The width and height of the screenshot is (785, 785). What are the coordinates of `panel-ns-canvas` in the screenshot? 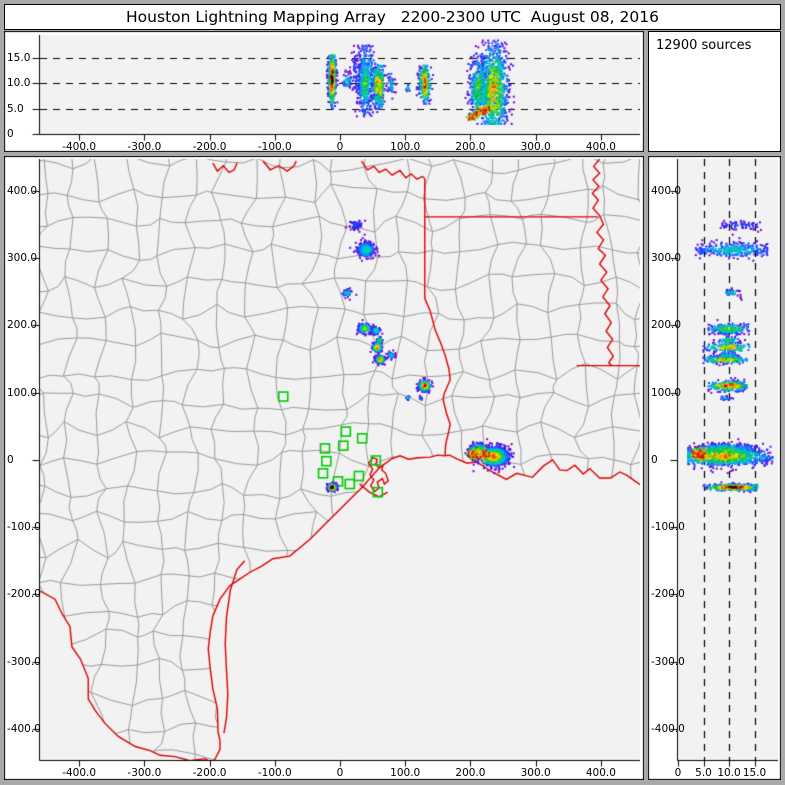 It's located at (714, 468).